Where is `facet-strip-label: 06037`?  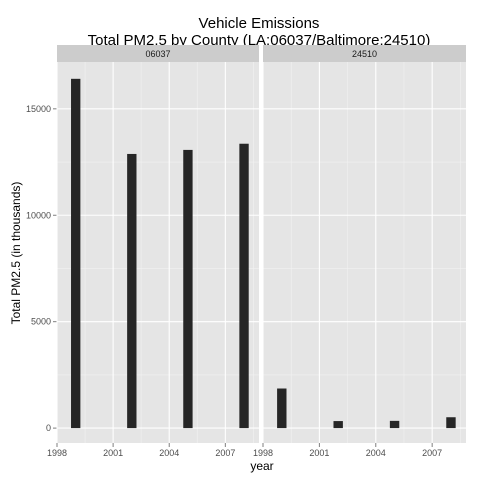
facet-strip-label: 06037 is located at coordinates (157, 54).